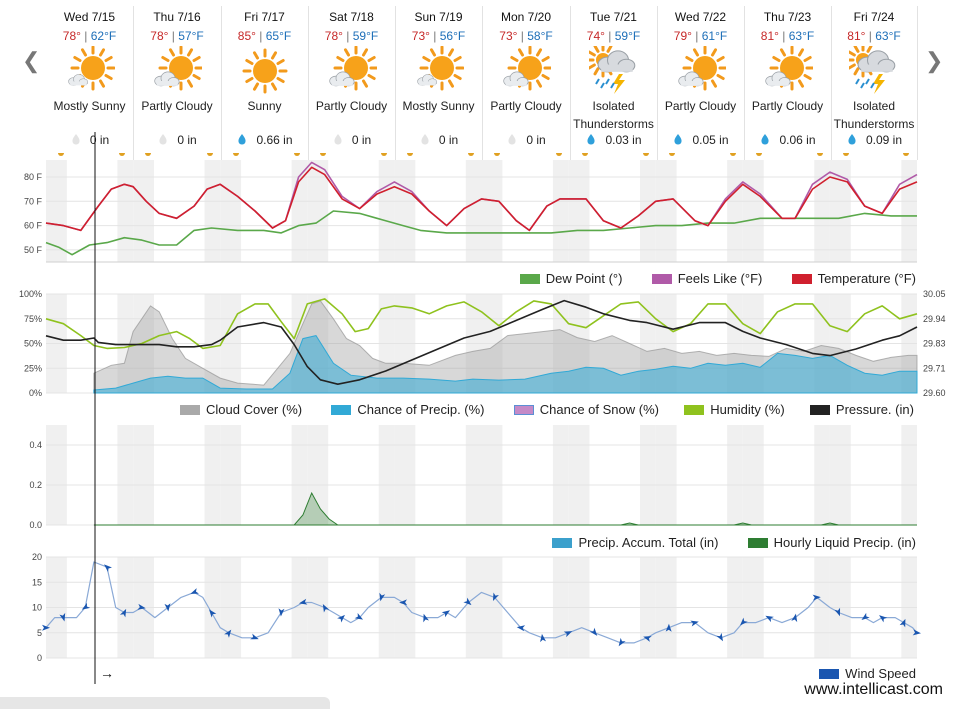  I want to click on forecast-day-5: Mon 7/20 73° | 58°F Partly Cloudy 0 in, so click(526, 83).